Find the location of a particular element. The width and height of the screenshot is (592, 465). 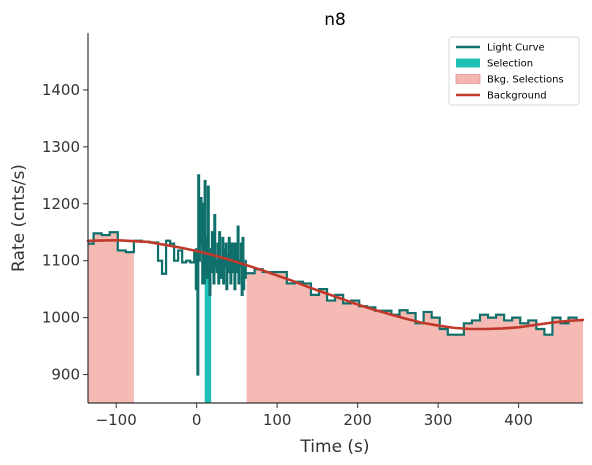

y-tick-label: 1100 is located at coordinates (61, 261).